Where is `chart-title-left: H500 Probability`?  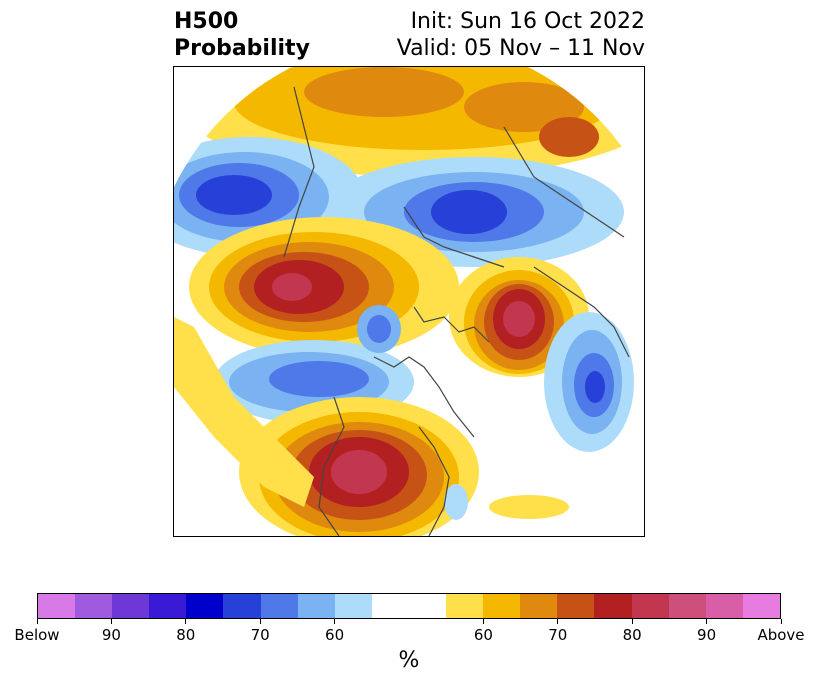
chart-title-left: H500 Probability is located at coordinates (242, 35).